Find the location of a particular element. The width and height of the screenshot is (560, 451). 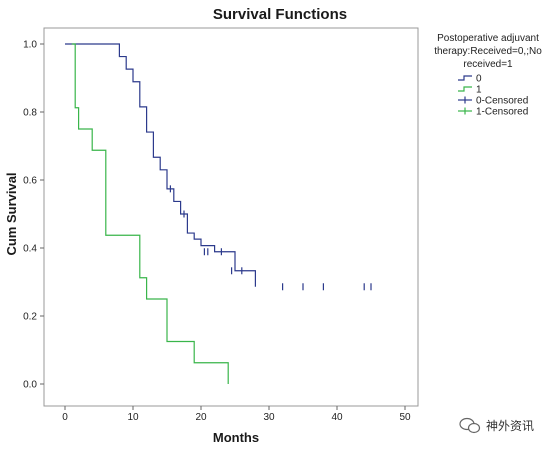

watermark-text: 神外资讯 is located at coordinates (510, 426).